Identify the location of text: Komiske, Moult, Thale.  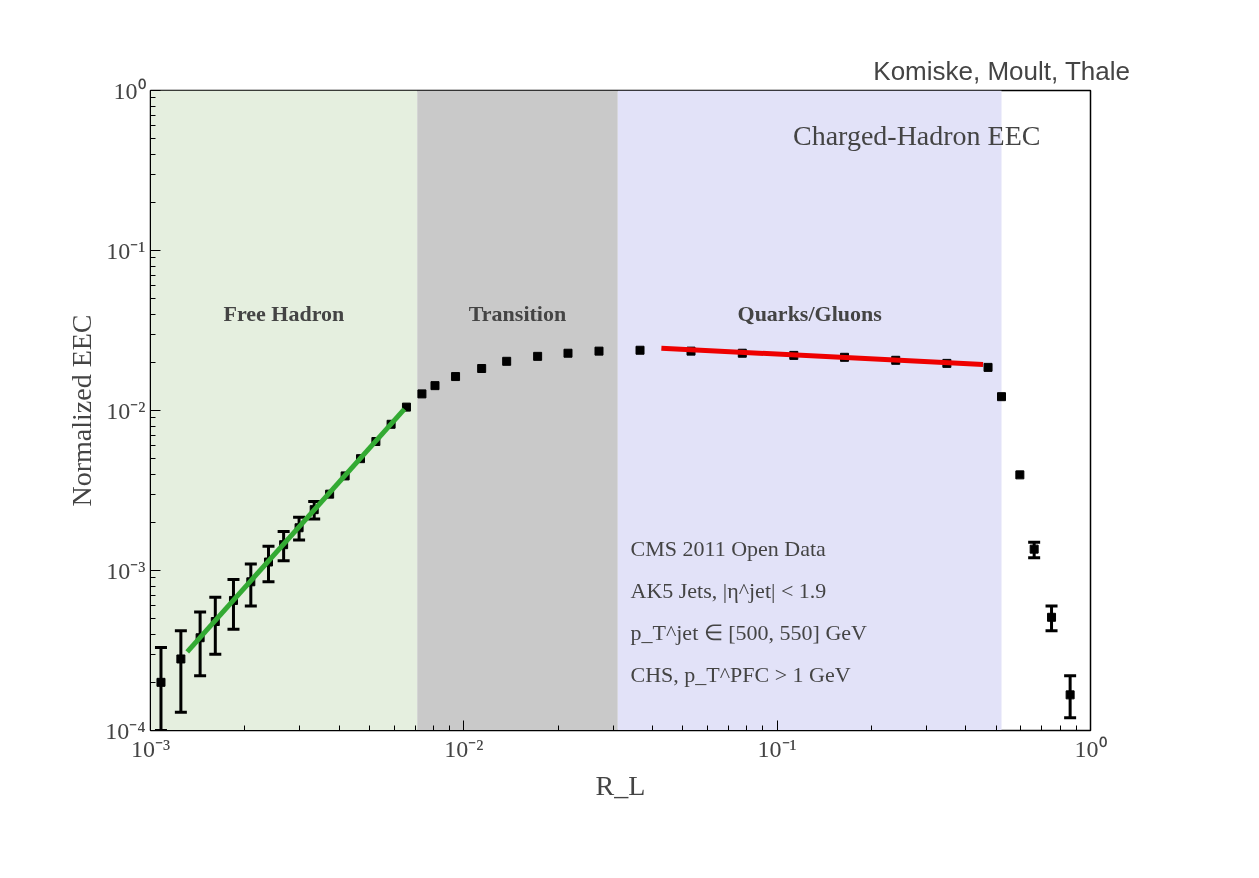
(1002, 70).